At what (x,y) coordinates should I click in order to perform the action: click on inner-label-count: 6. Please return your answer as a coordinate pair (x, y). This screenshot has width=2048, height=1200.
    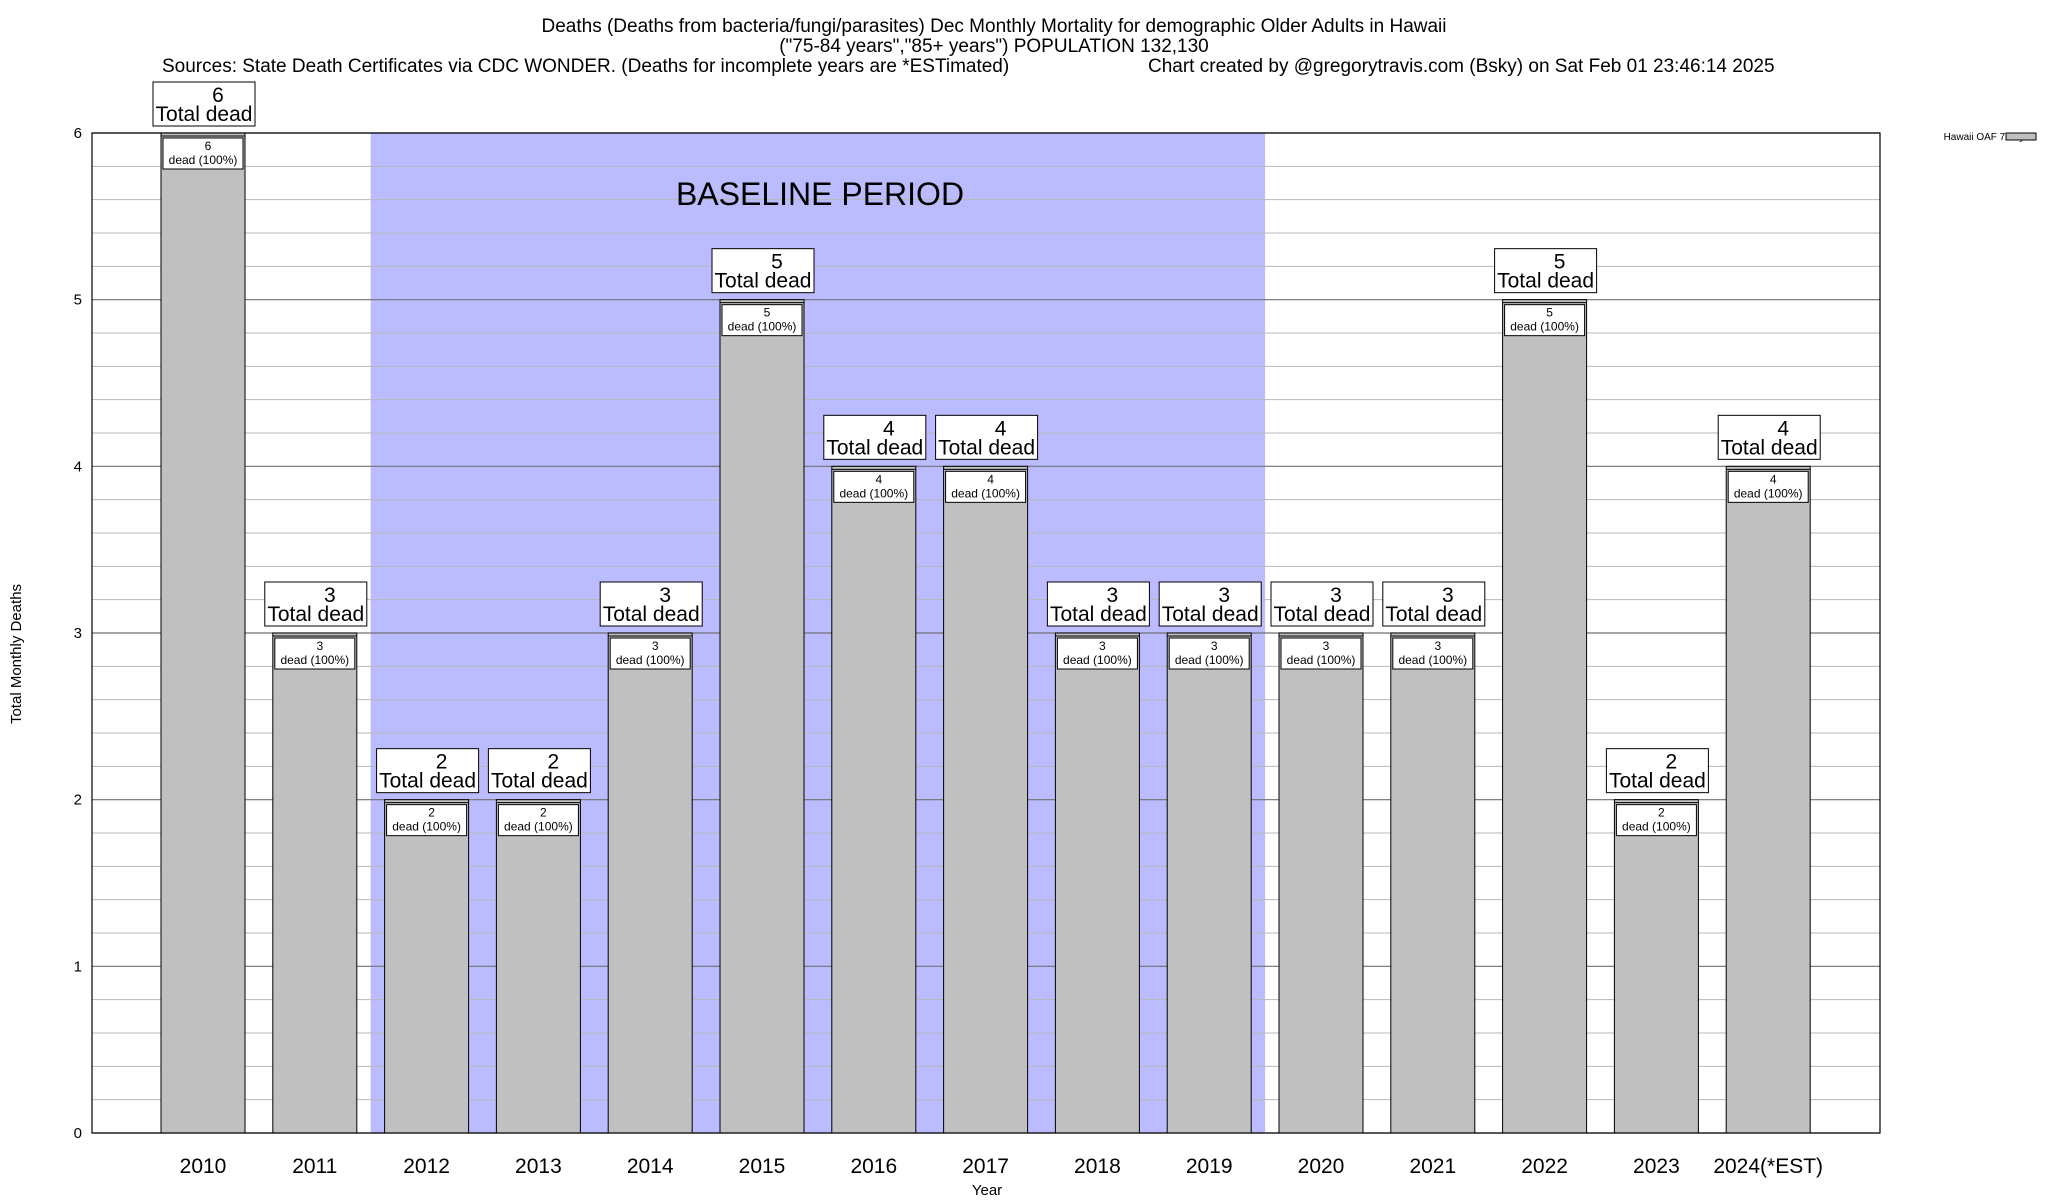
    Looking at the image, I should click on (208, 146).